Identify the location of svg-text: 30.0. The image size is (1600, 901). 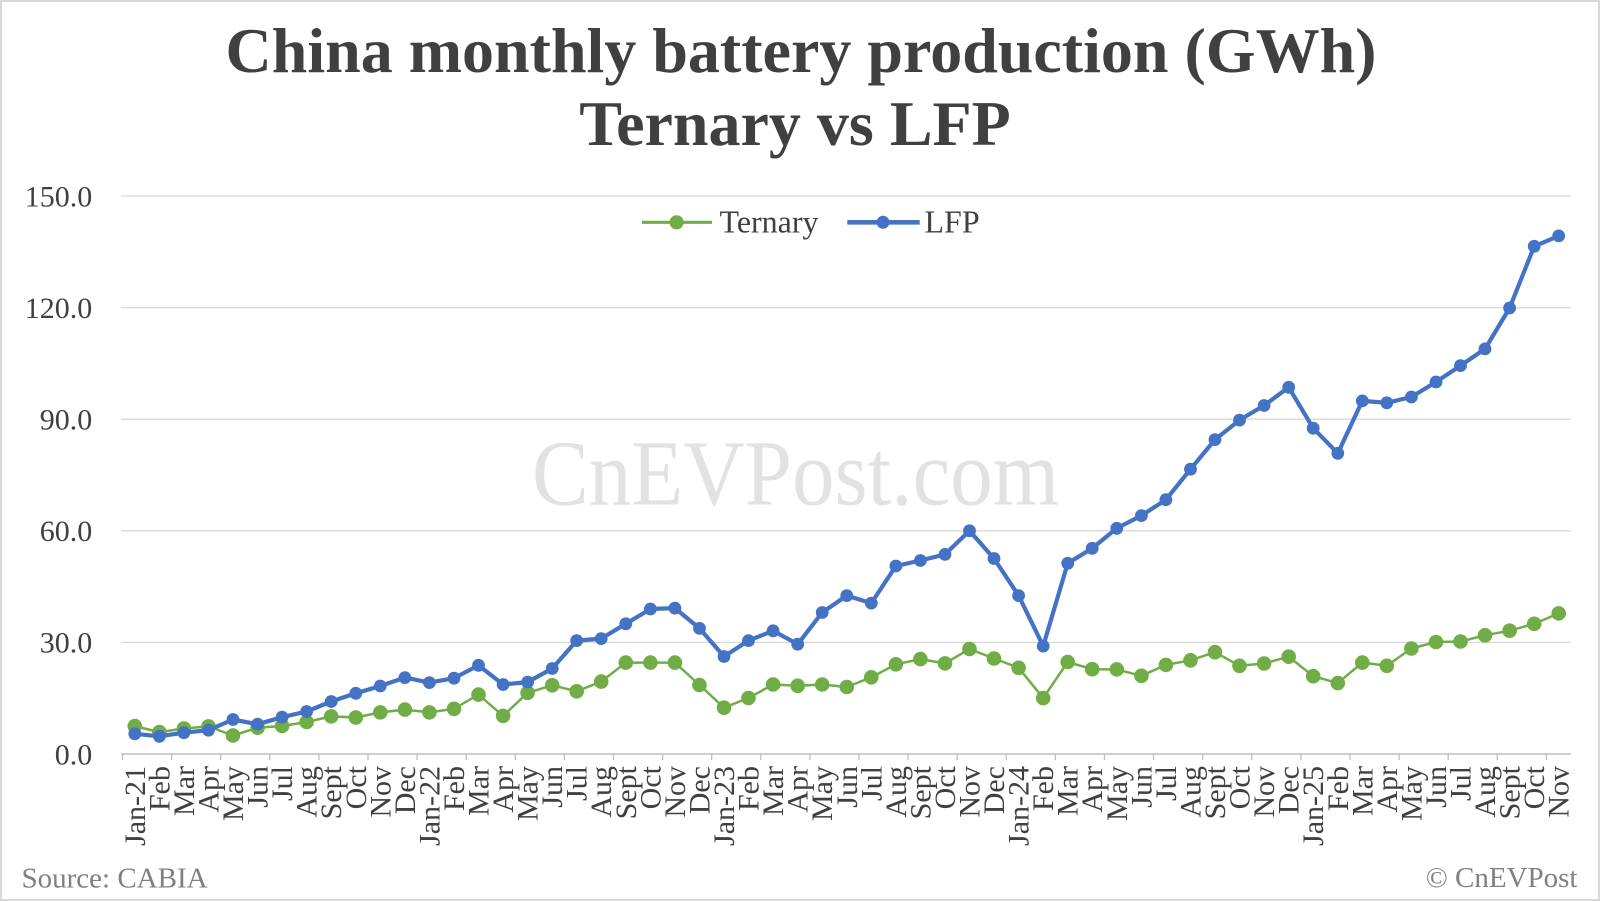
(66, 643).